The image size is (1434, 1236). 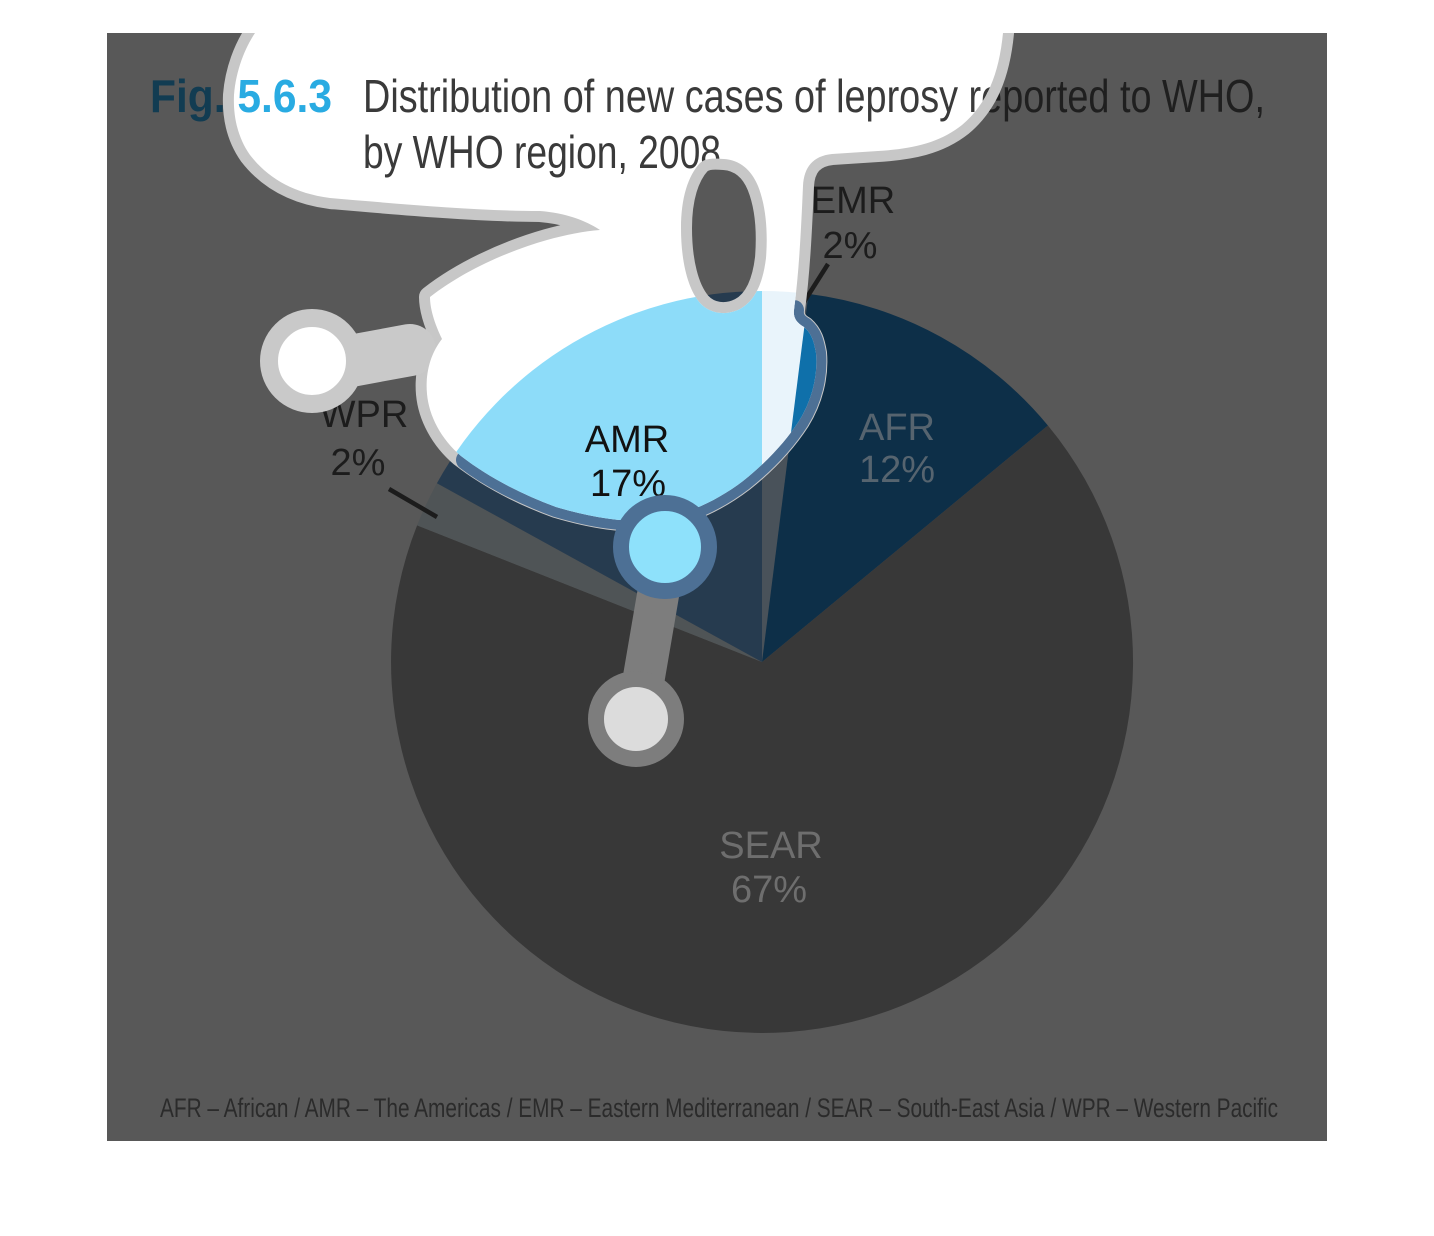 What do you see at coordinates (850, 246) in the screenshot?
I see `label-emr-pct-dim: 2%` at bounding box center [850, 246].